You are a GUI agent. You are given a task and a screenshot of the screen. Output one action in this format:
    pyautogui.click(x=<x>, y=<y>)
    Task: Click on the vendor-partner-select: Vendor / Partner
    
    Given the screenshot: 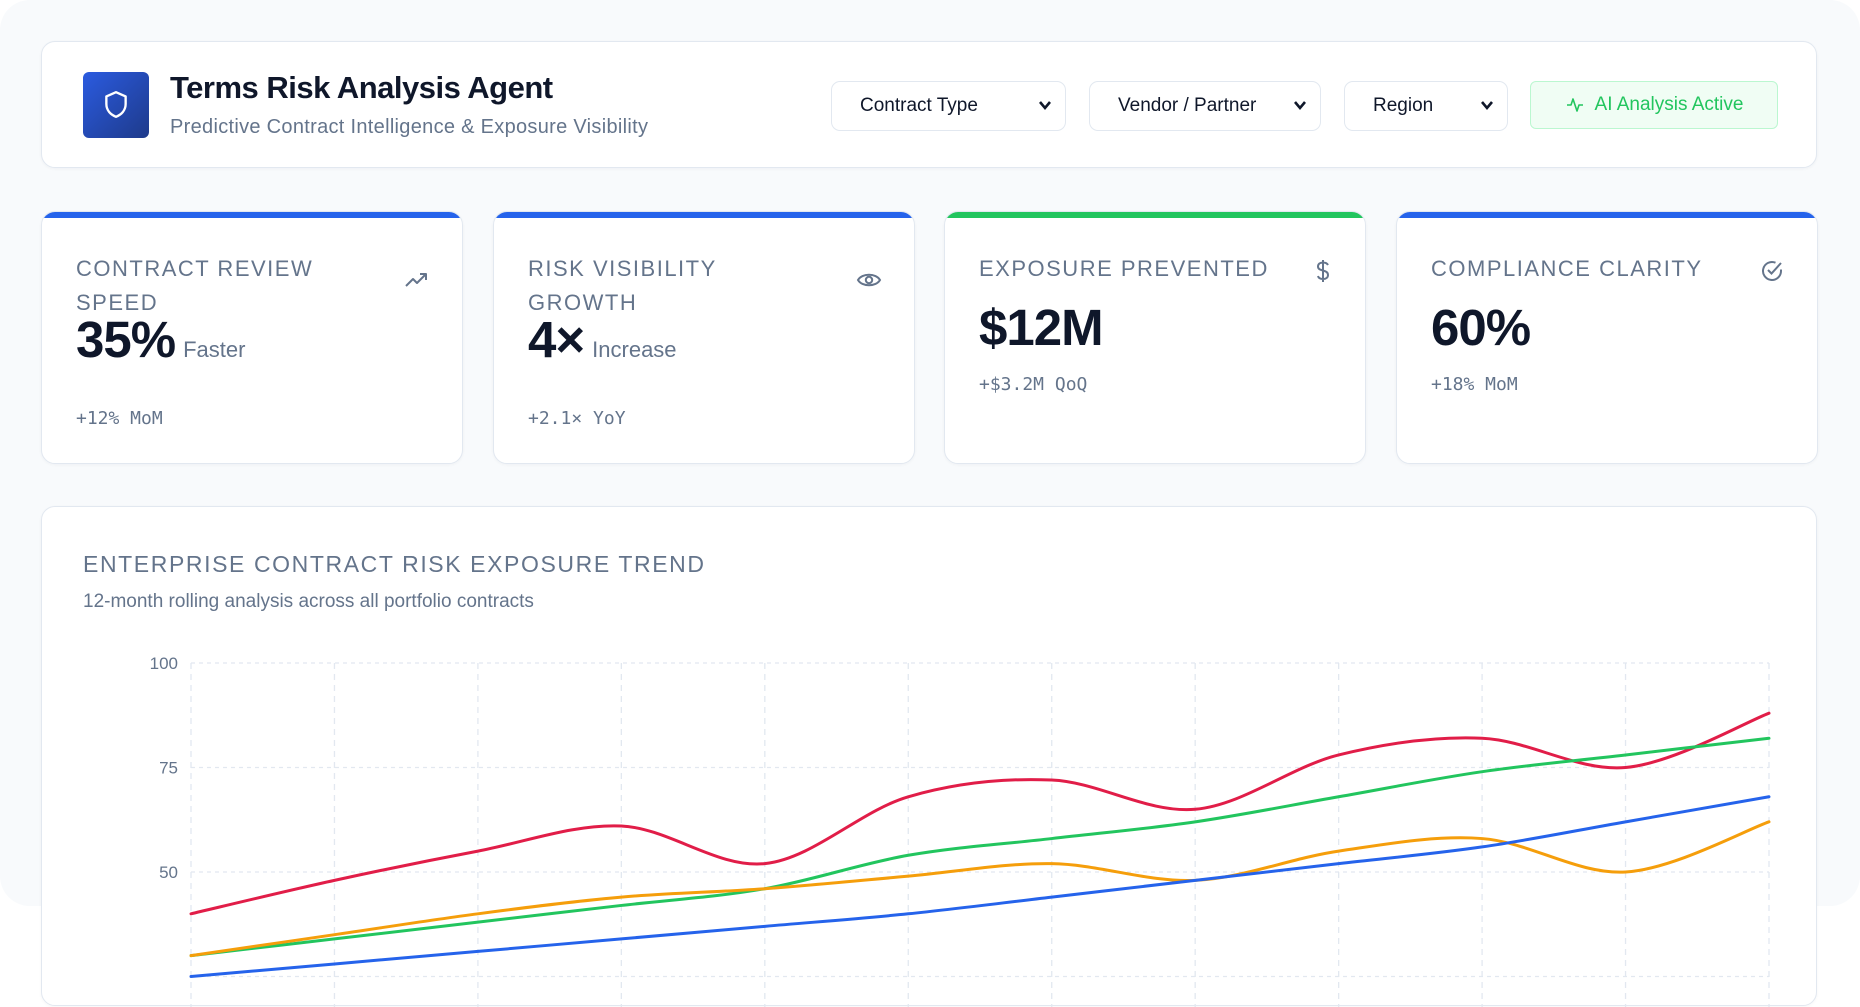 What is the action you would take?
    pyautogui.click(x=1205, y=106)
    